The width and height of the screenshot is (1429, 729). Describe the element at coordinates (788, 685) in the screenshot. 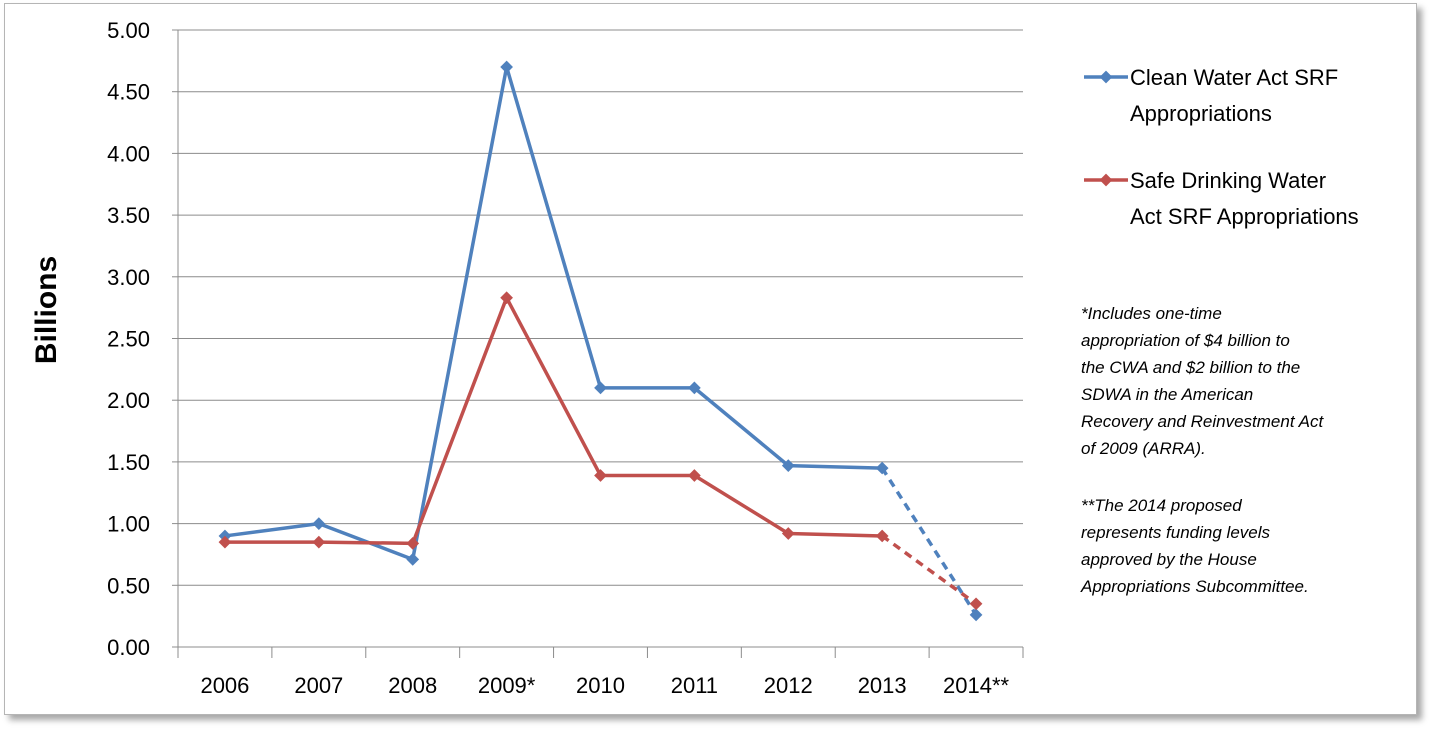

I see `x-tick-label: 2012` at that location.